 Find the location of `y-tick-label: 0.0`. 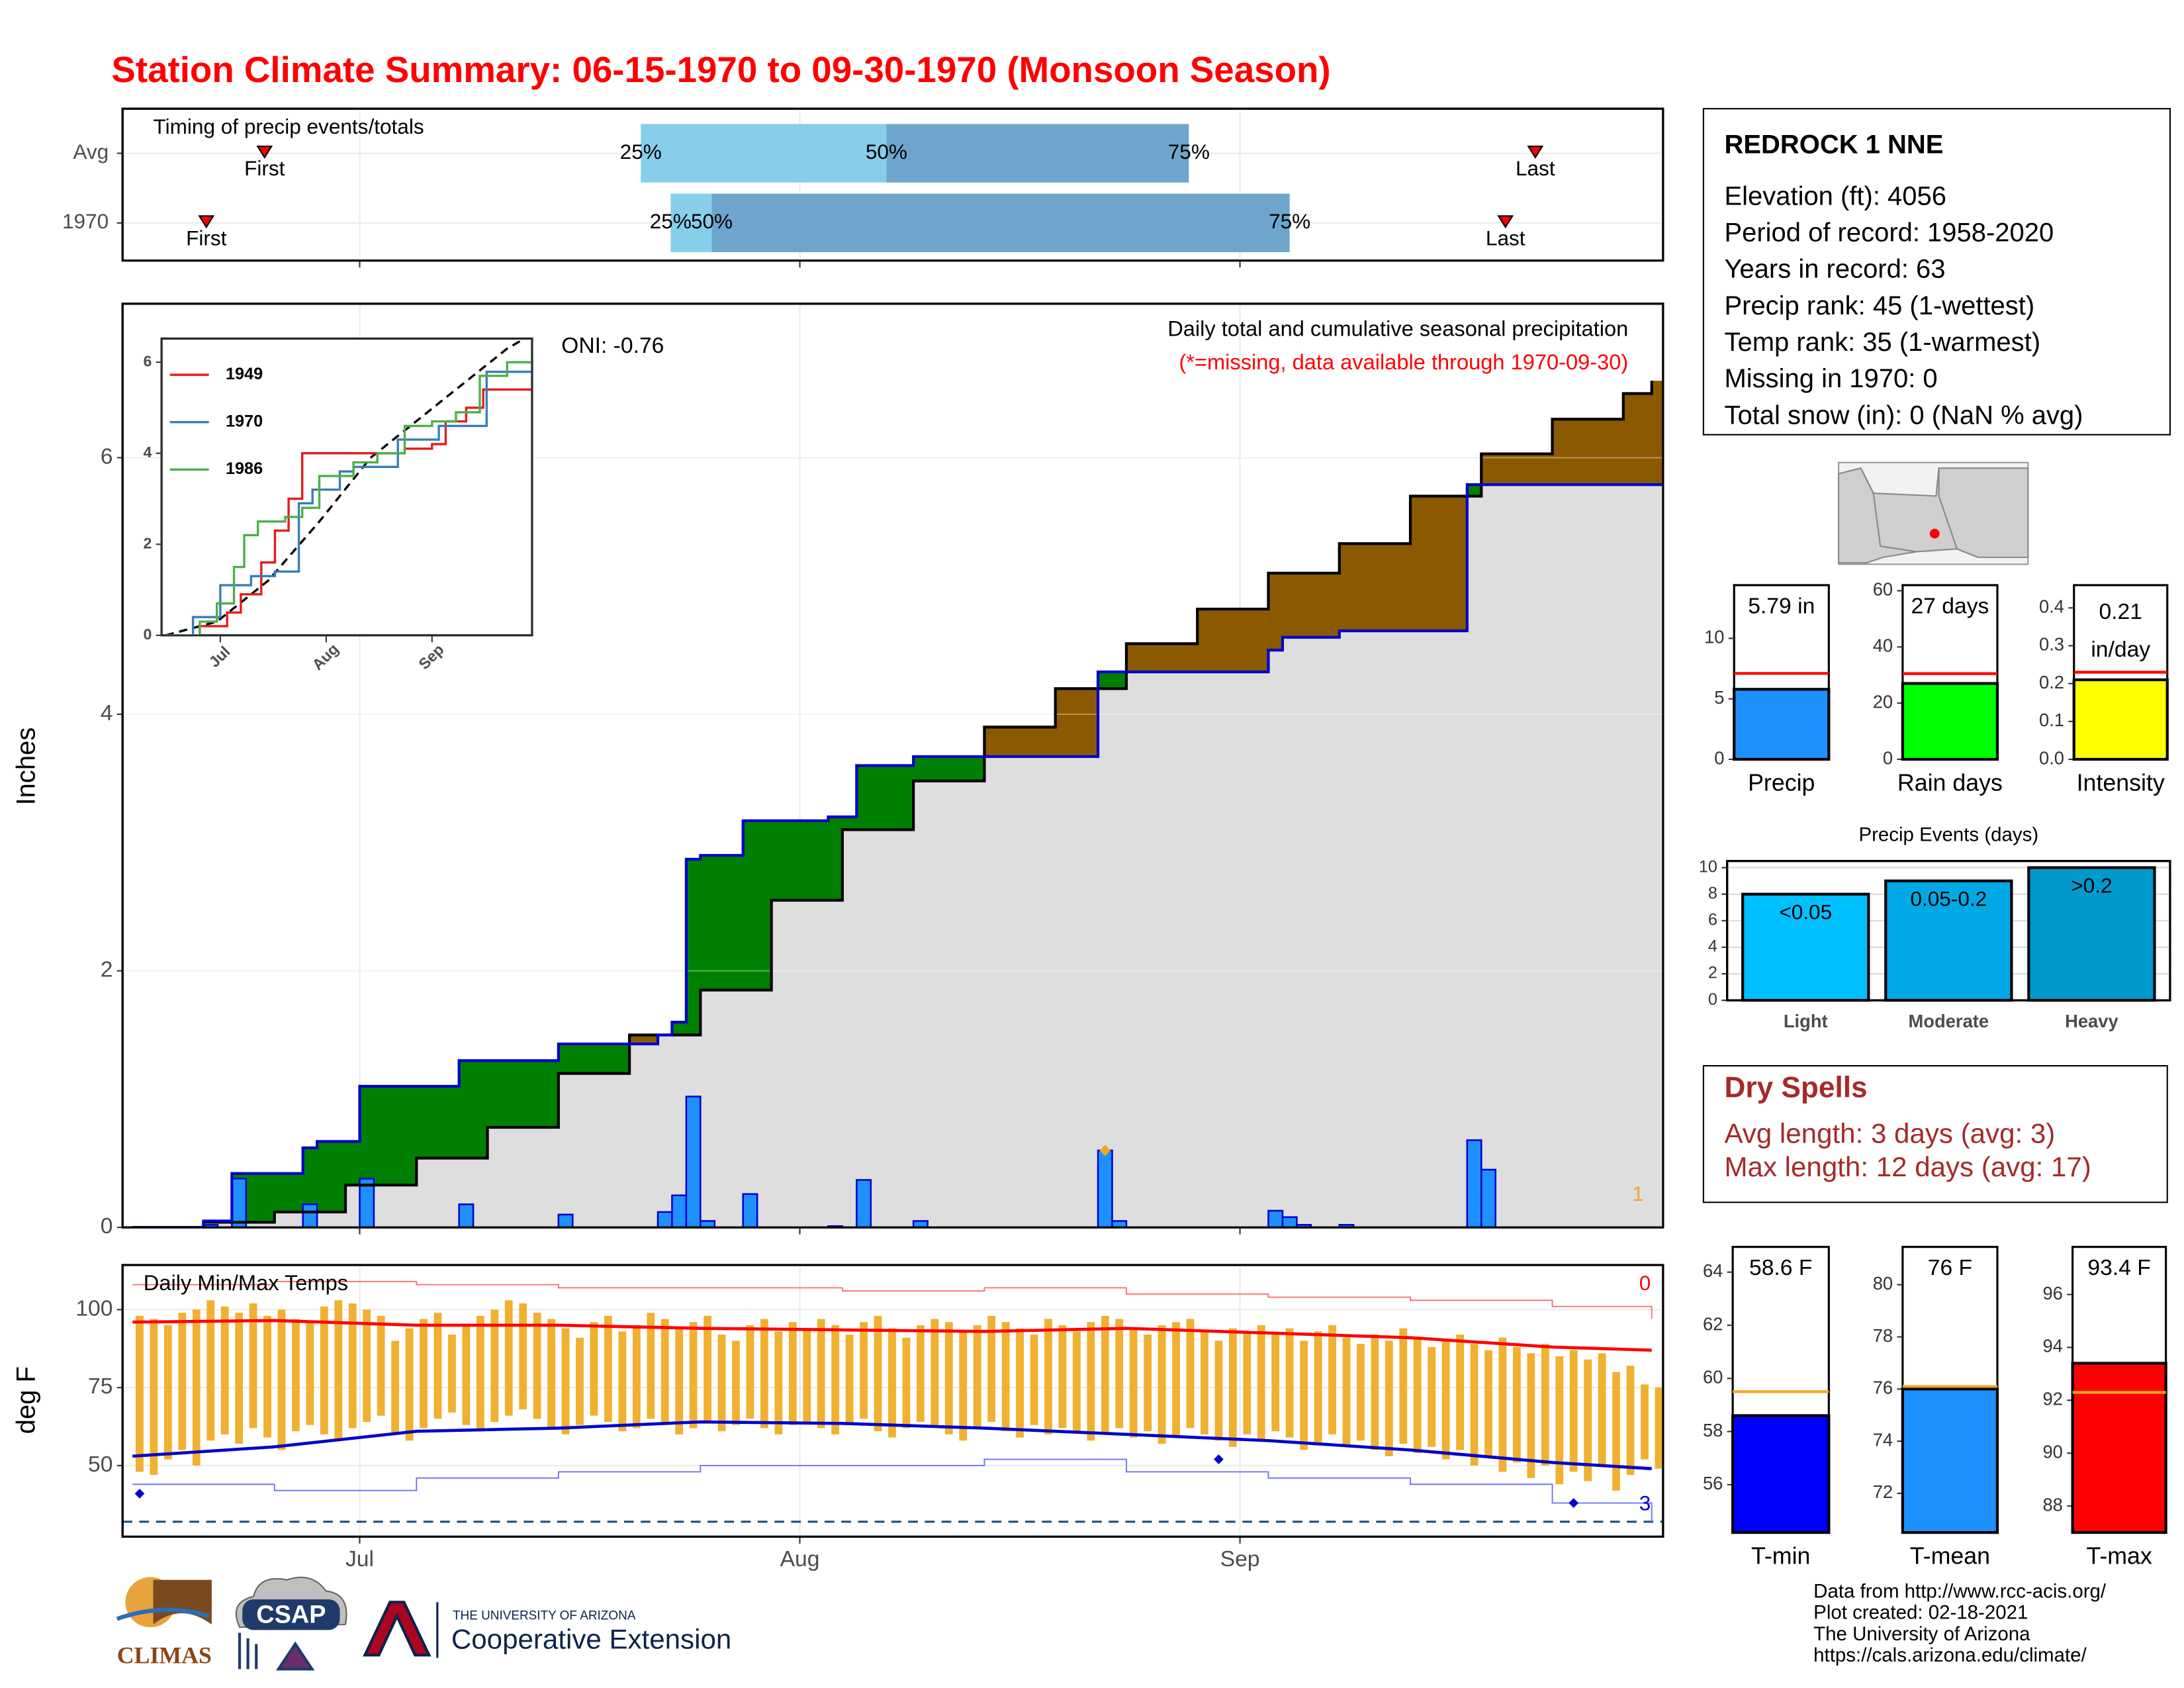

y-tick-label: 0.0 is located at coordinates (2051, 757).